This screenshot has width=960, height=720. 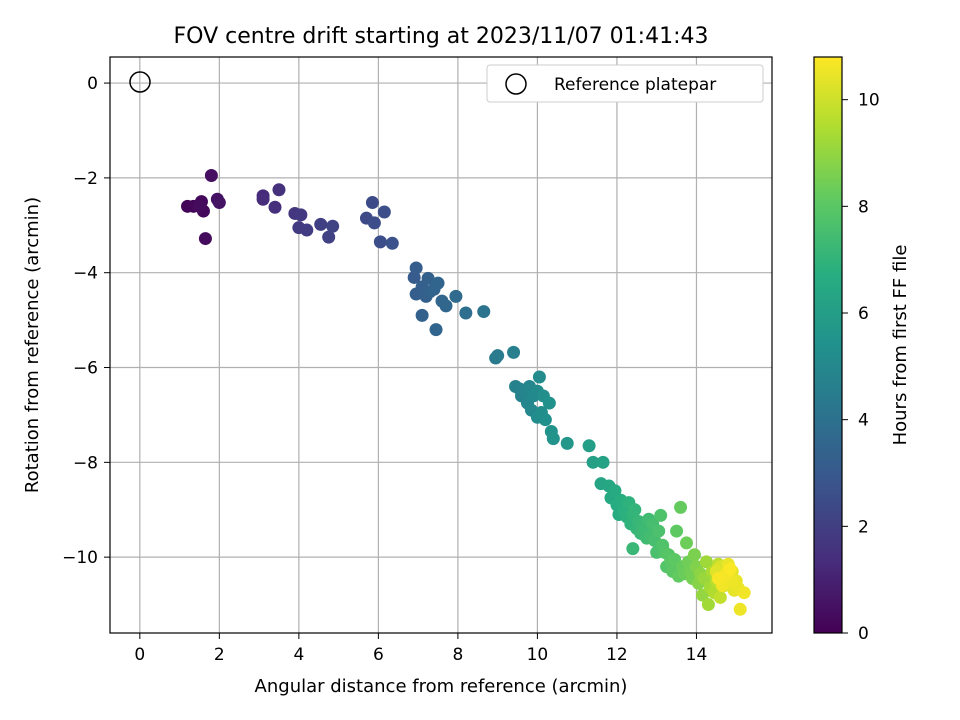 What do you see at coordinates (85, 179) in the screenshot?
I see `y-tick-label: −2` at bounding box center [85, 179].